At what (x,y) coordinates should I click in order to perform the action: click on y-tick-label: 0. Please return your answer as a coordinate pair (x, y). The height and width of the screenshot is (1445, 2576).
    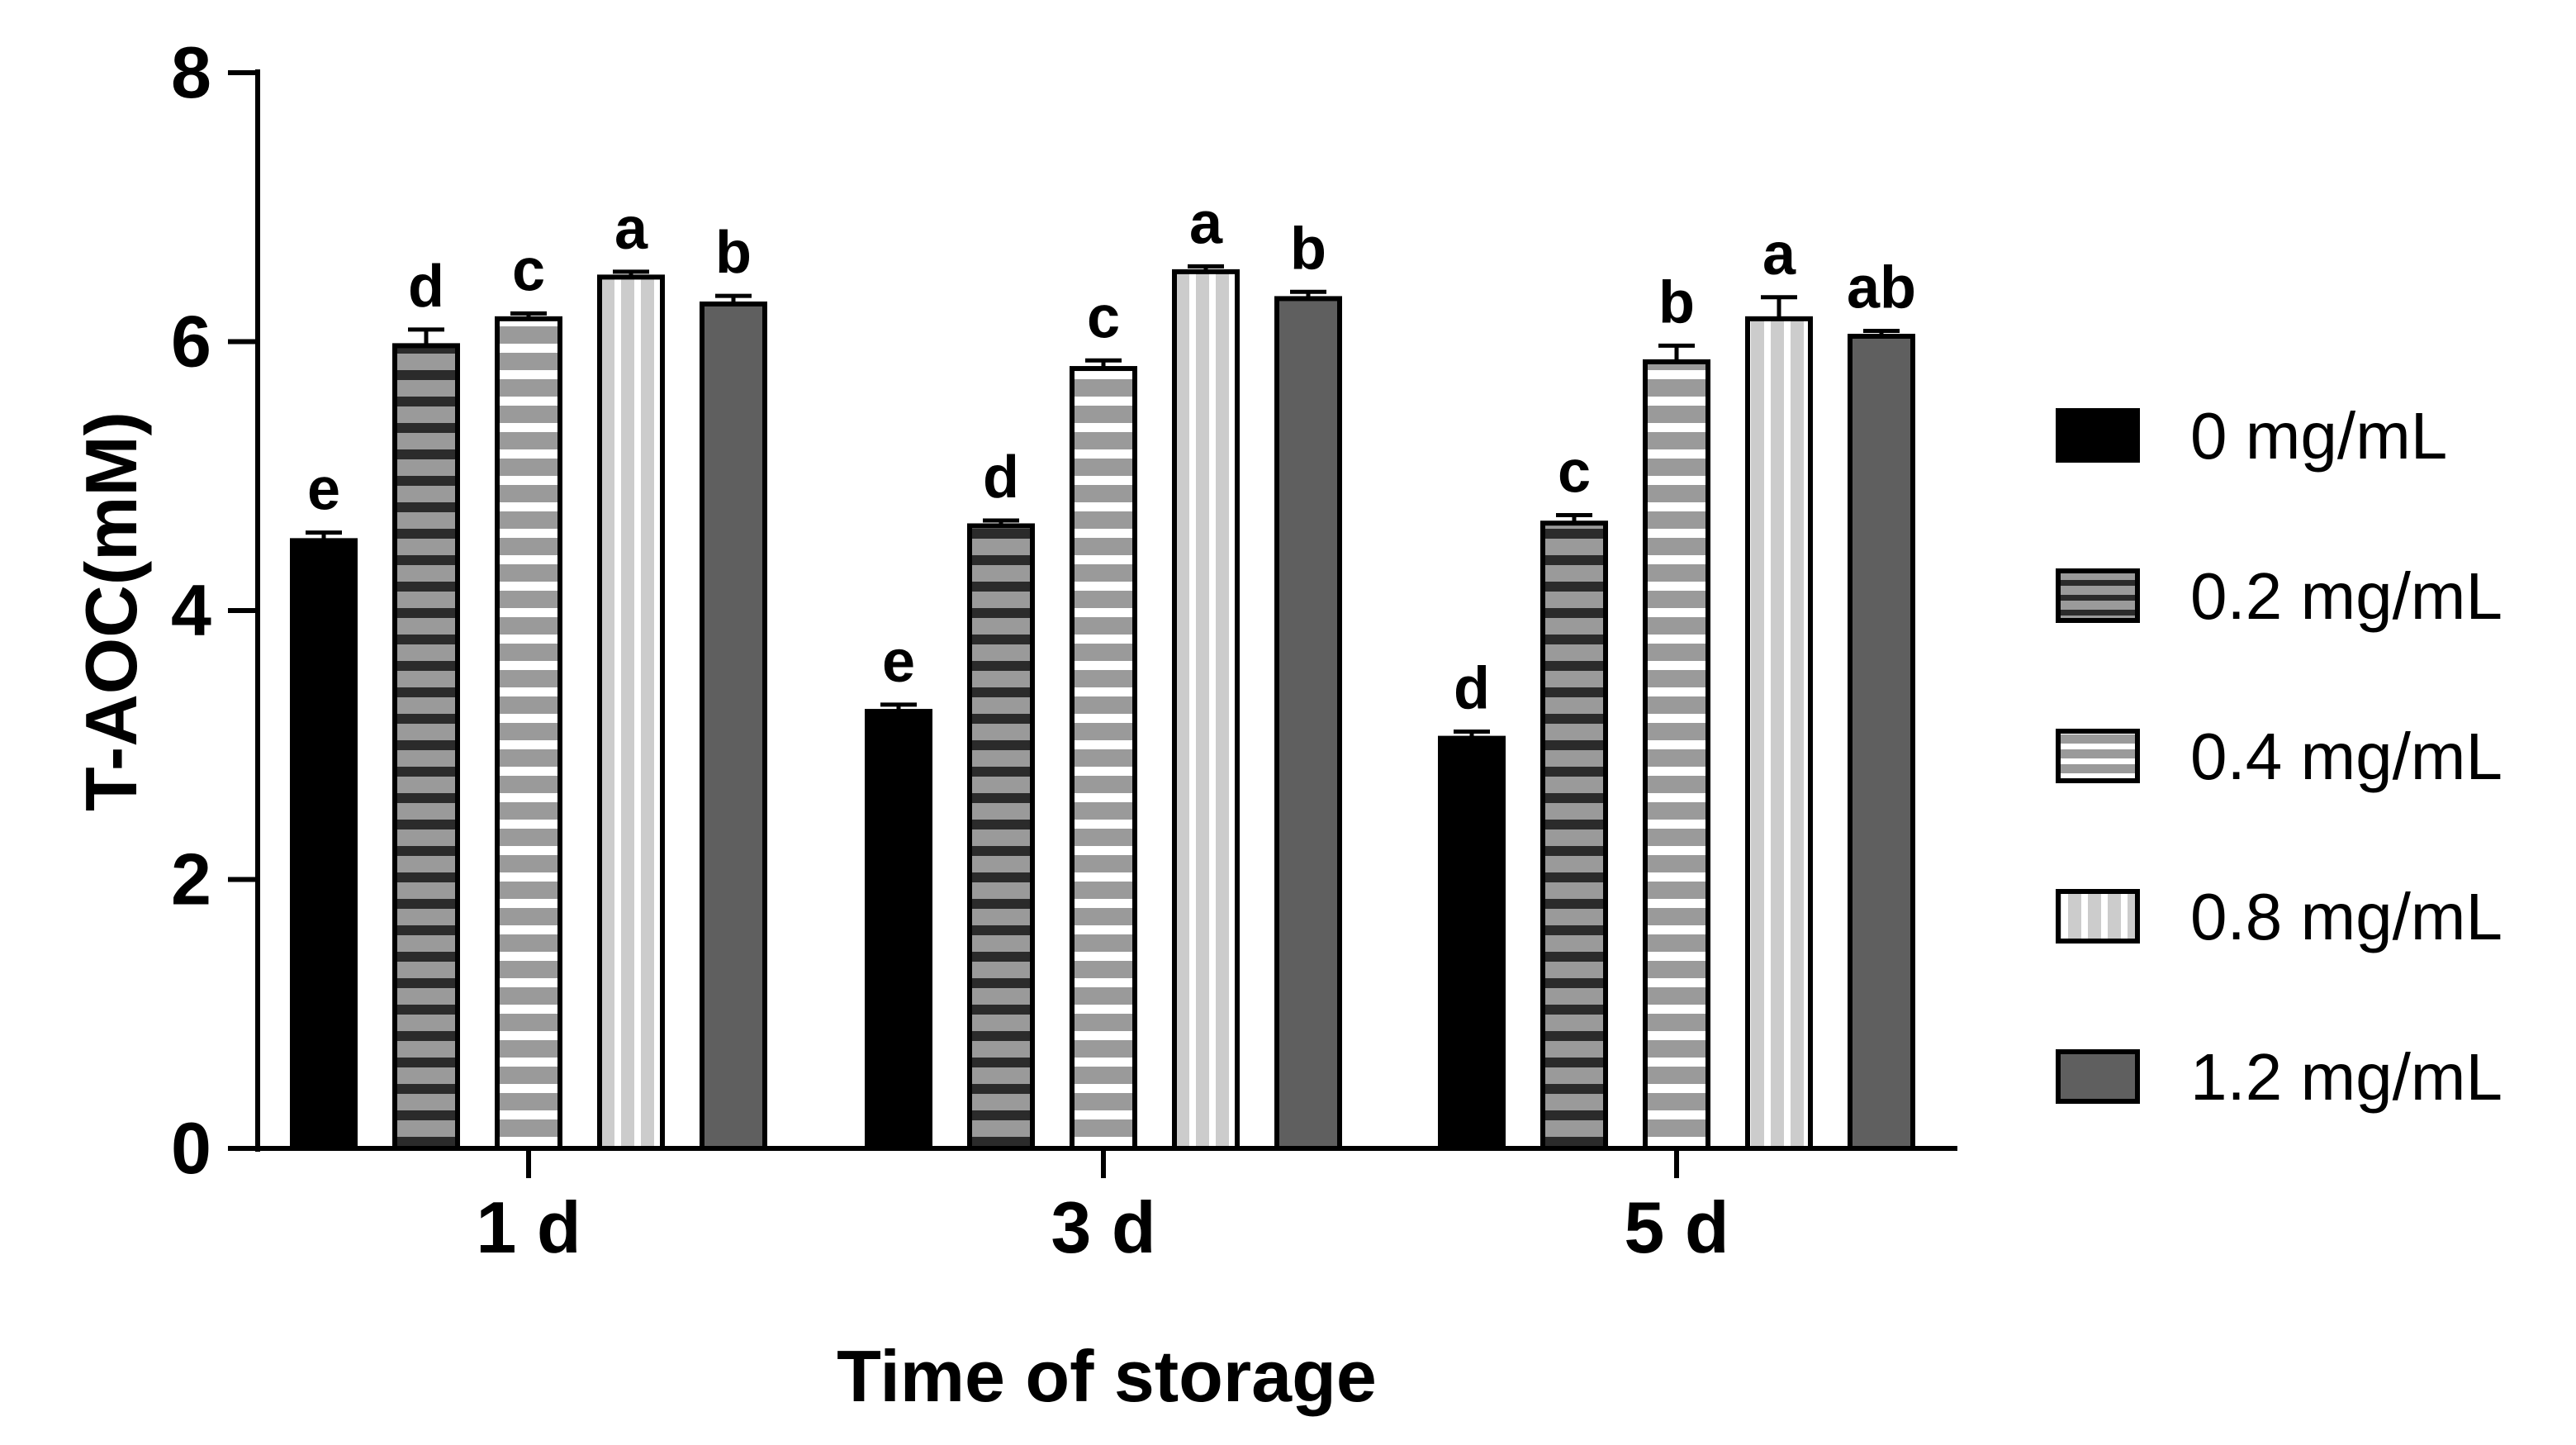
    Looking at the image, I should click on (191, 1148).